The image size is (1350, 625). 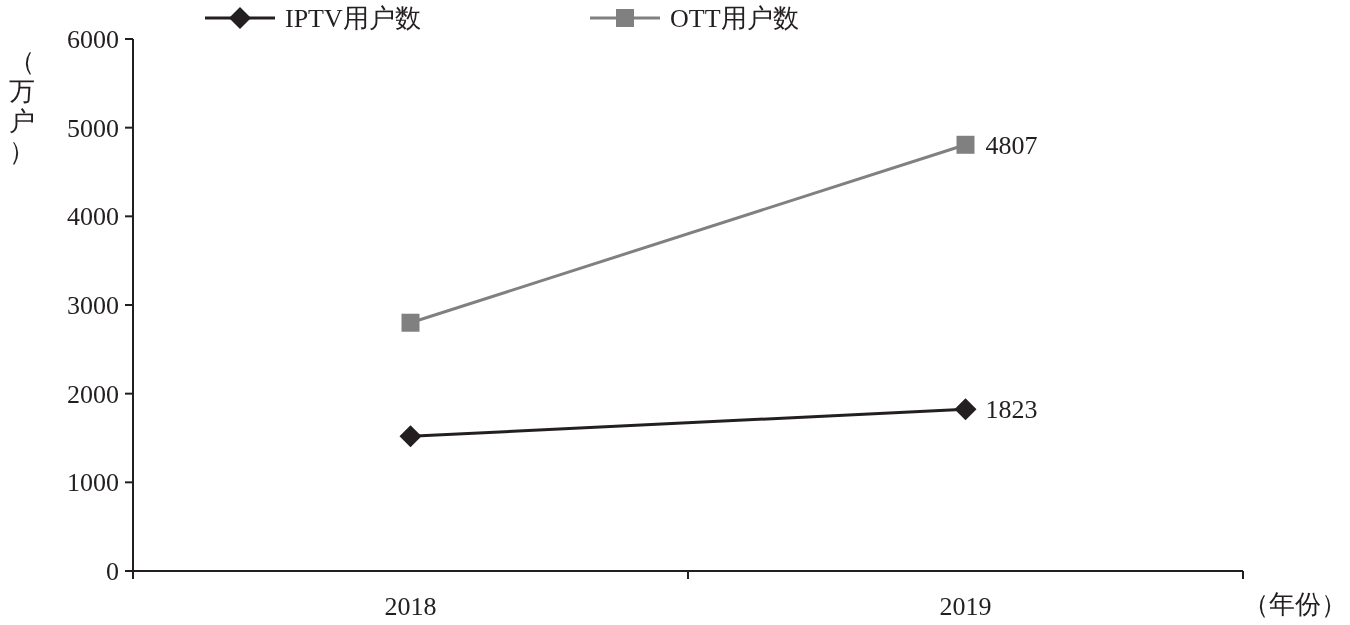 I want to click on y-tick-label: 5000, so click(x=93, y=128).